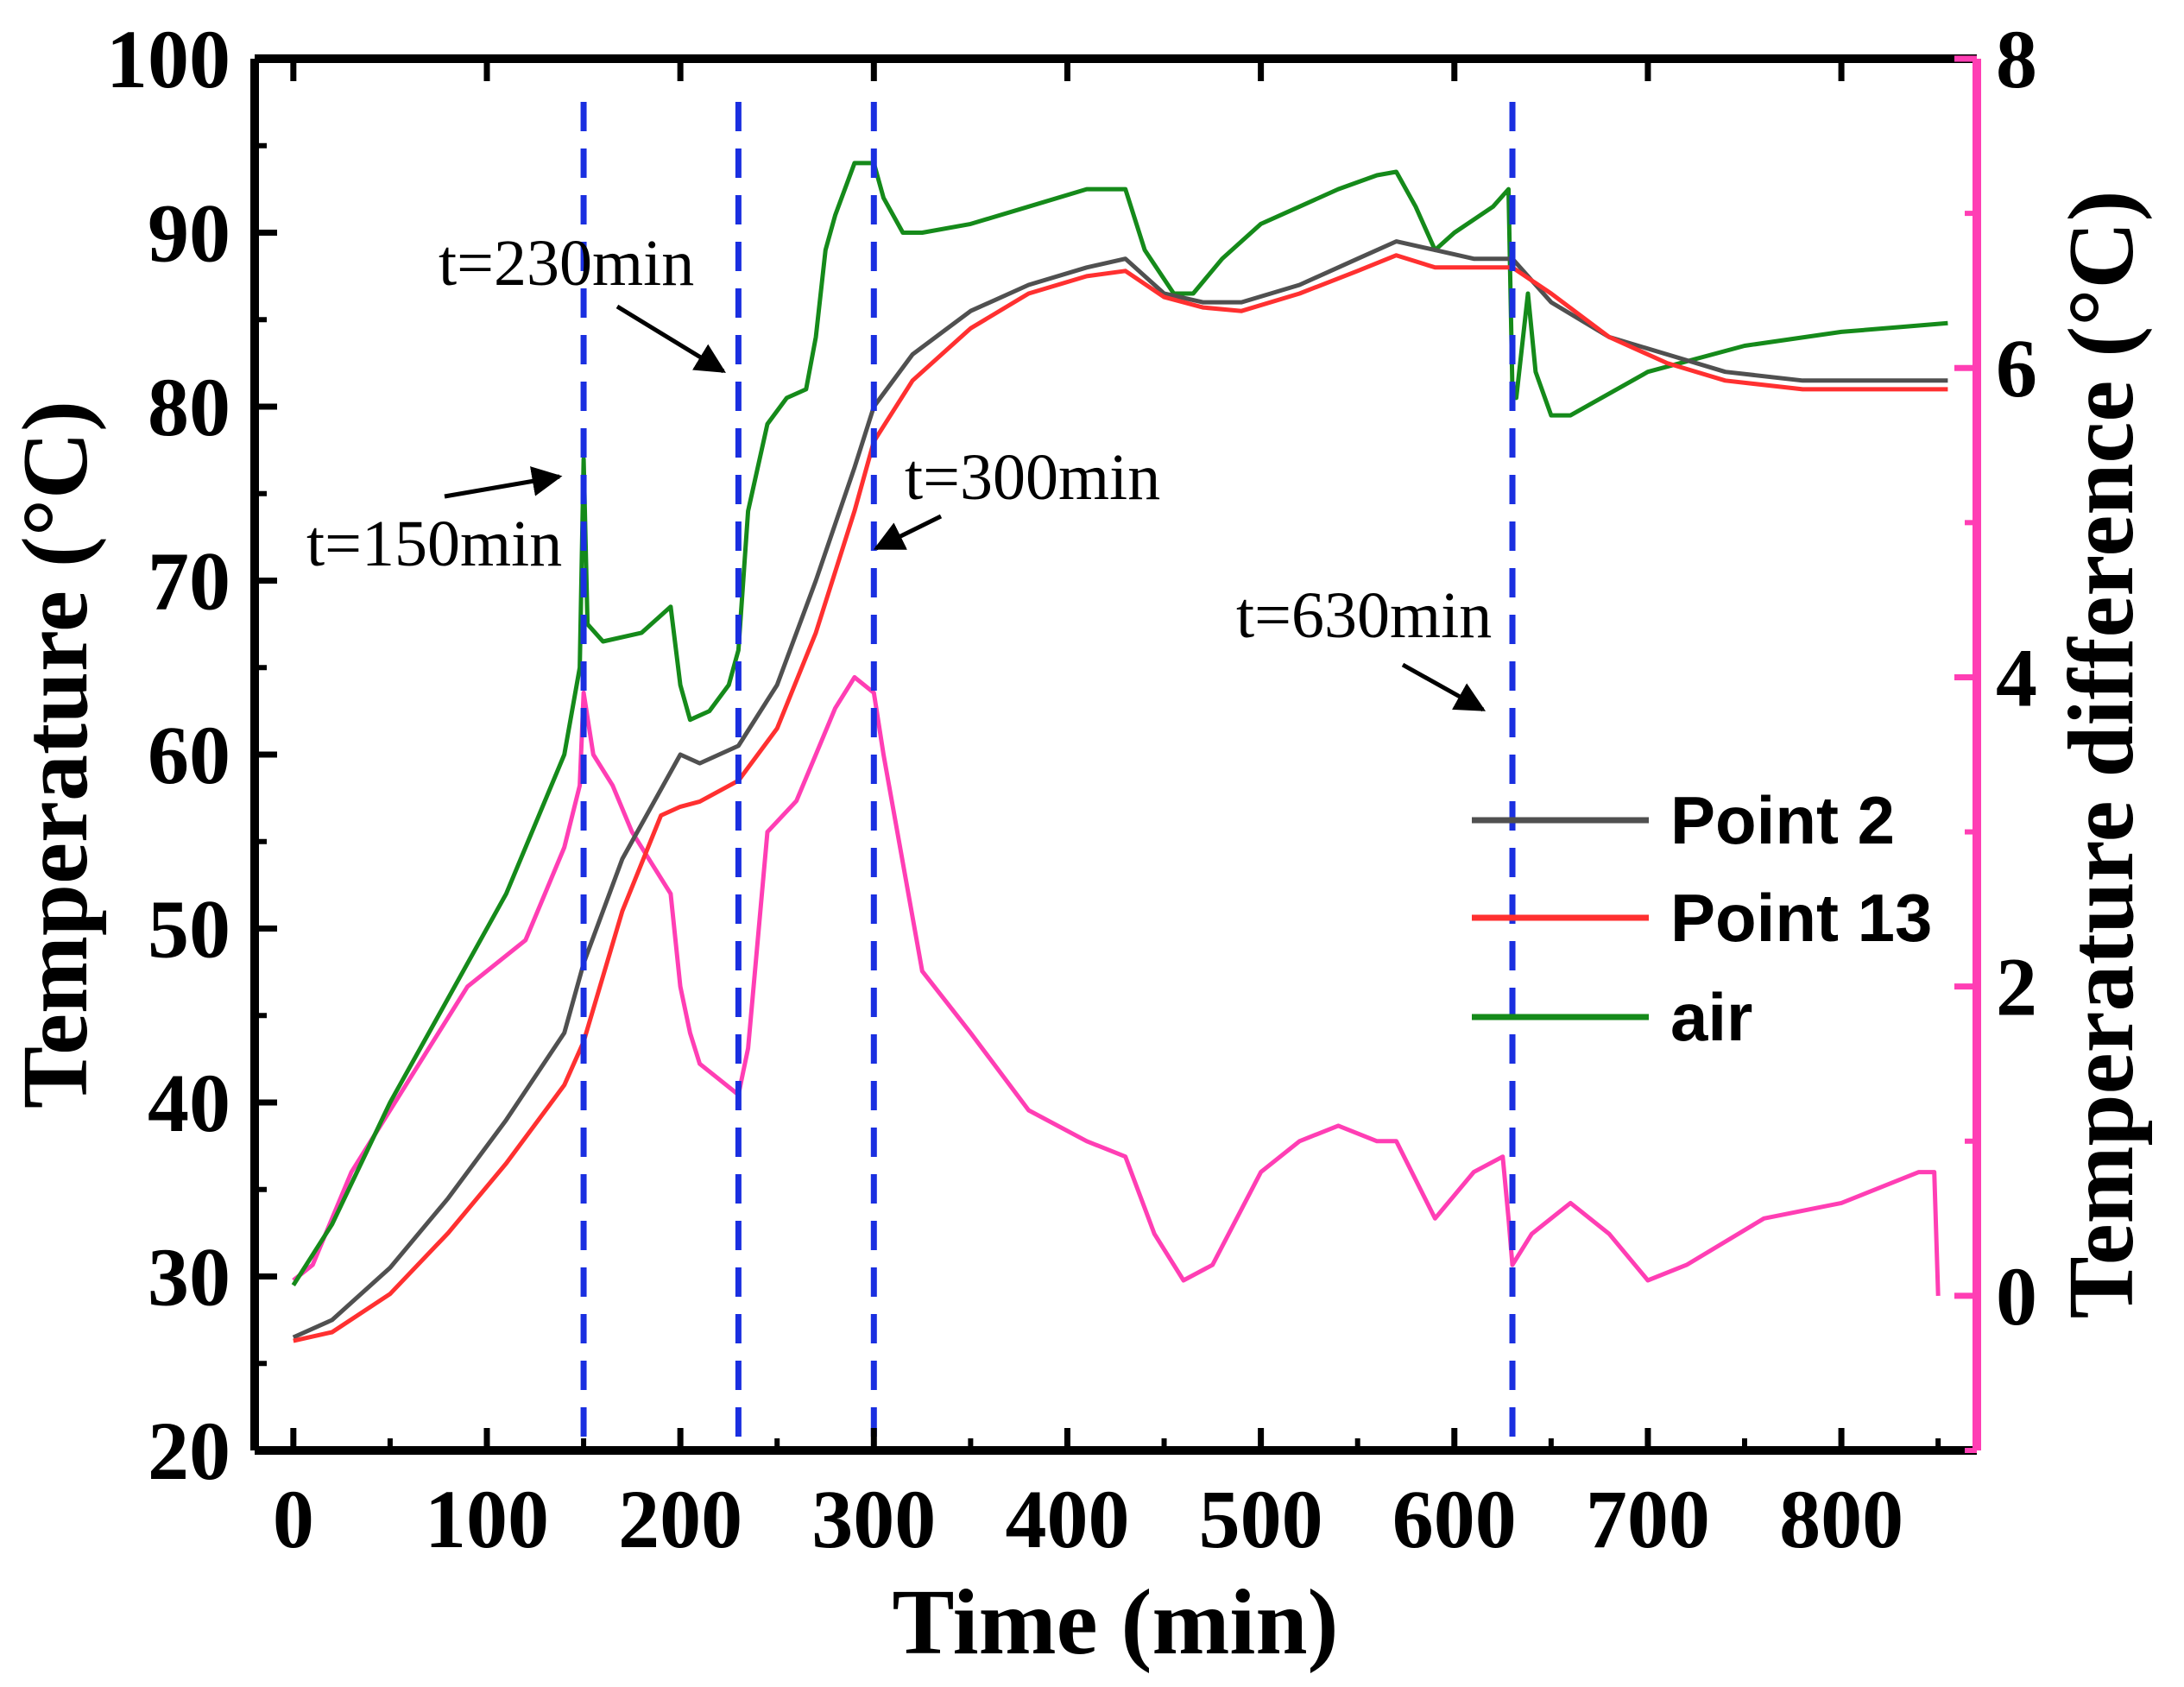 The image size is (2184, 1687). Describe the element at coordinates (874, 1519) in the screenshot. I see `x-tick-label-300: 300` at that location.